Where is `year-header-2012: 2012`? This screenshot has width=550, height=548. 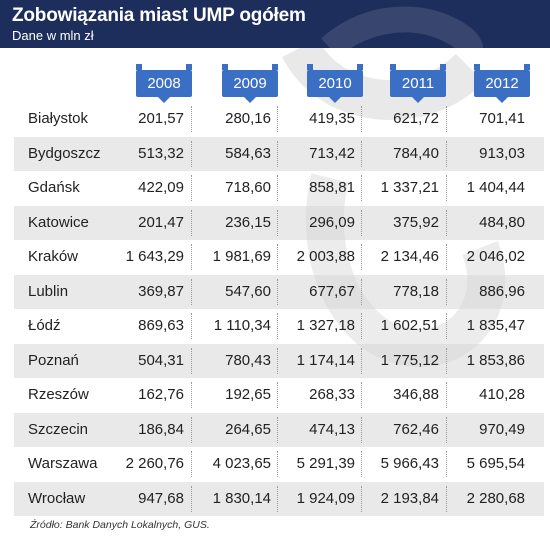
year-header-2012: 2012 is located at coordinates (502, 83).